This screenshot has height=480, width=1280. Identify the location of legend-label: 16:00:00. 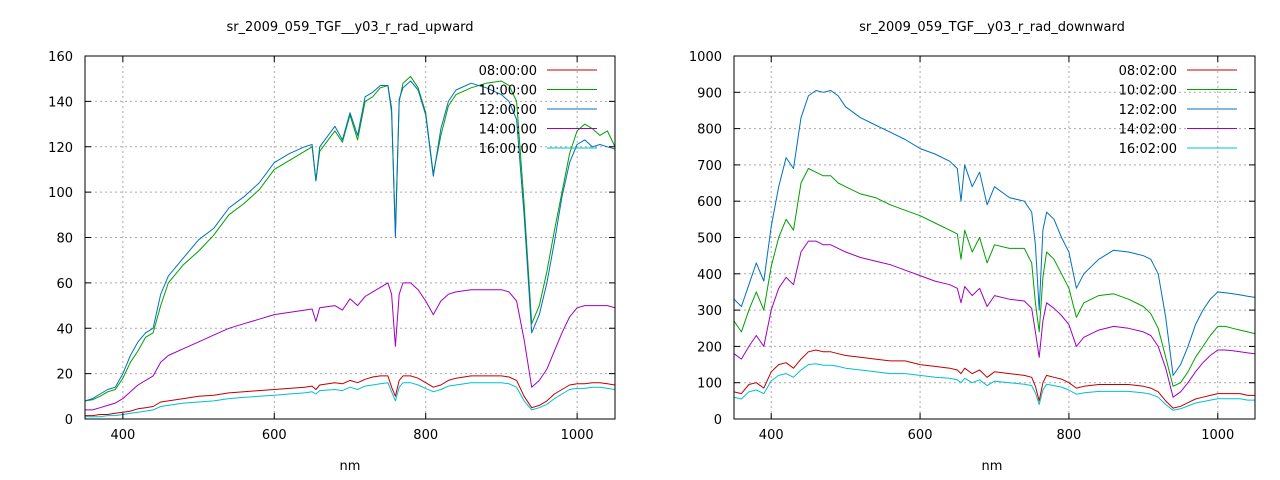
(508, 149).